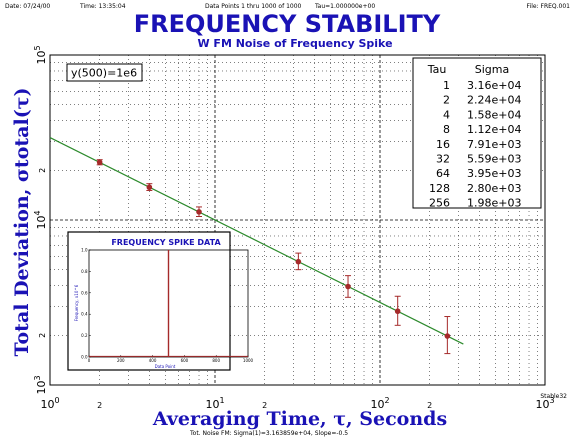 This screenshot has width=575, height=440. Describe the element at coordinates (439, 188) in the screenshot. I see `table-cell-tau: 128` at that location.